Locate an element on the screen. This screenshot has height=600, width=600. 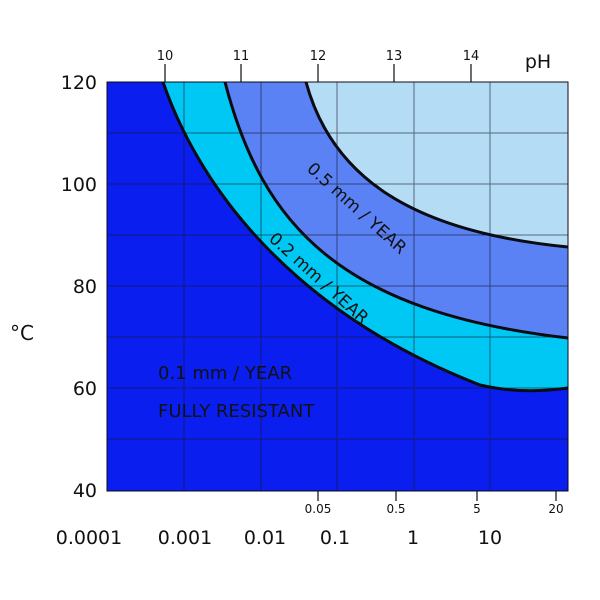
curve-0-5mm is located at coordinates (436, 165).